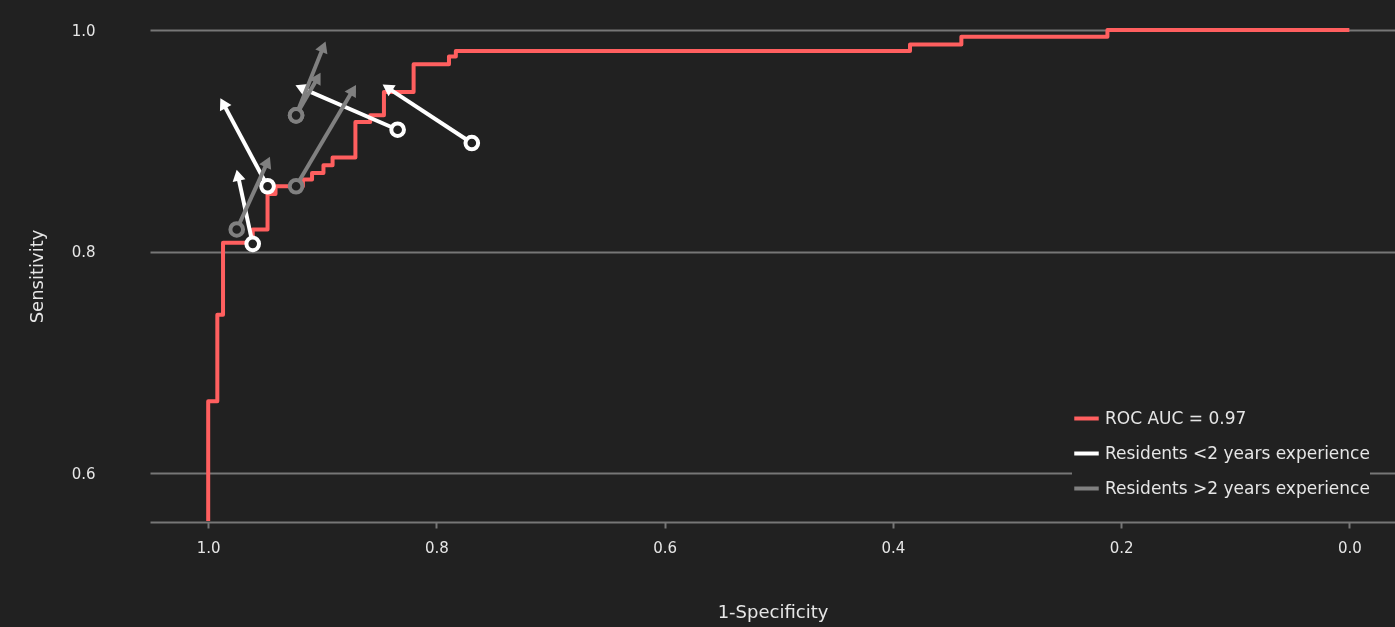 Image resolution: width=1395 pixels, height=627 pixels. Describe the element at coordinates (1176, 417) in the screenshot. I see `legend-label: ROC AUC = 0.97` at that location.